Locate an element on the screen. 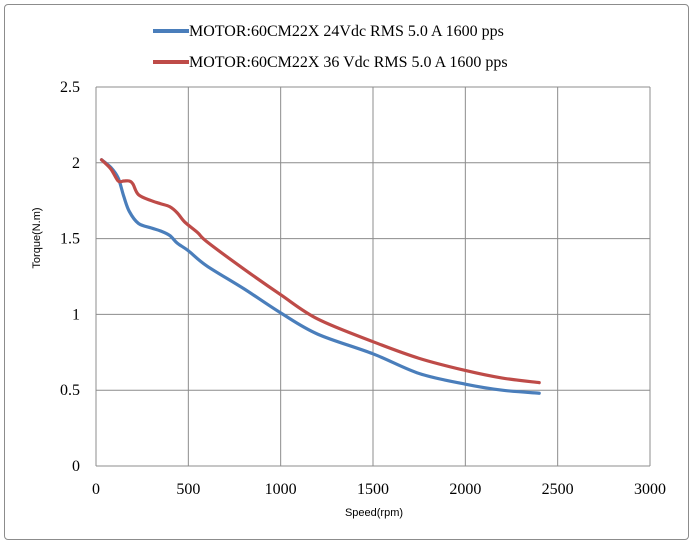 The width and height of the screenshot is (695, 546). y-tick-label: 1.5 is located at coordinates (70, 239).